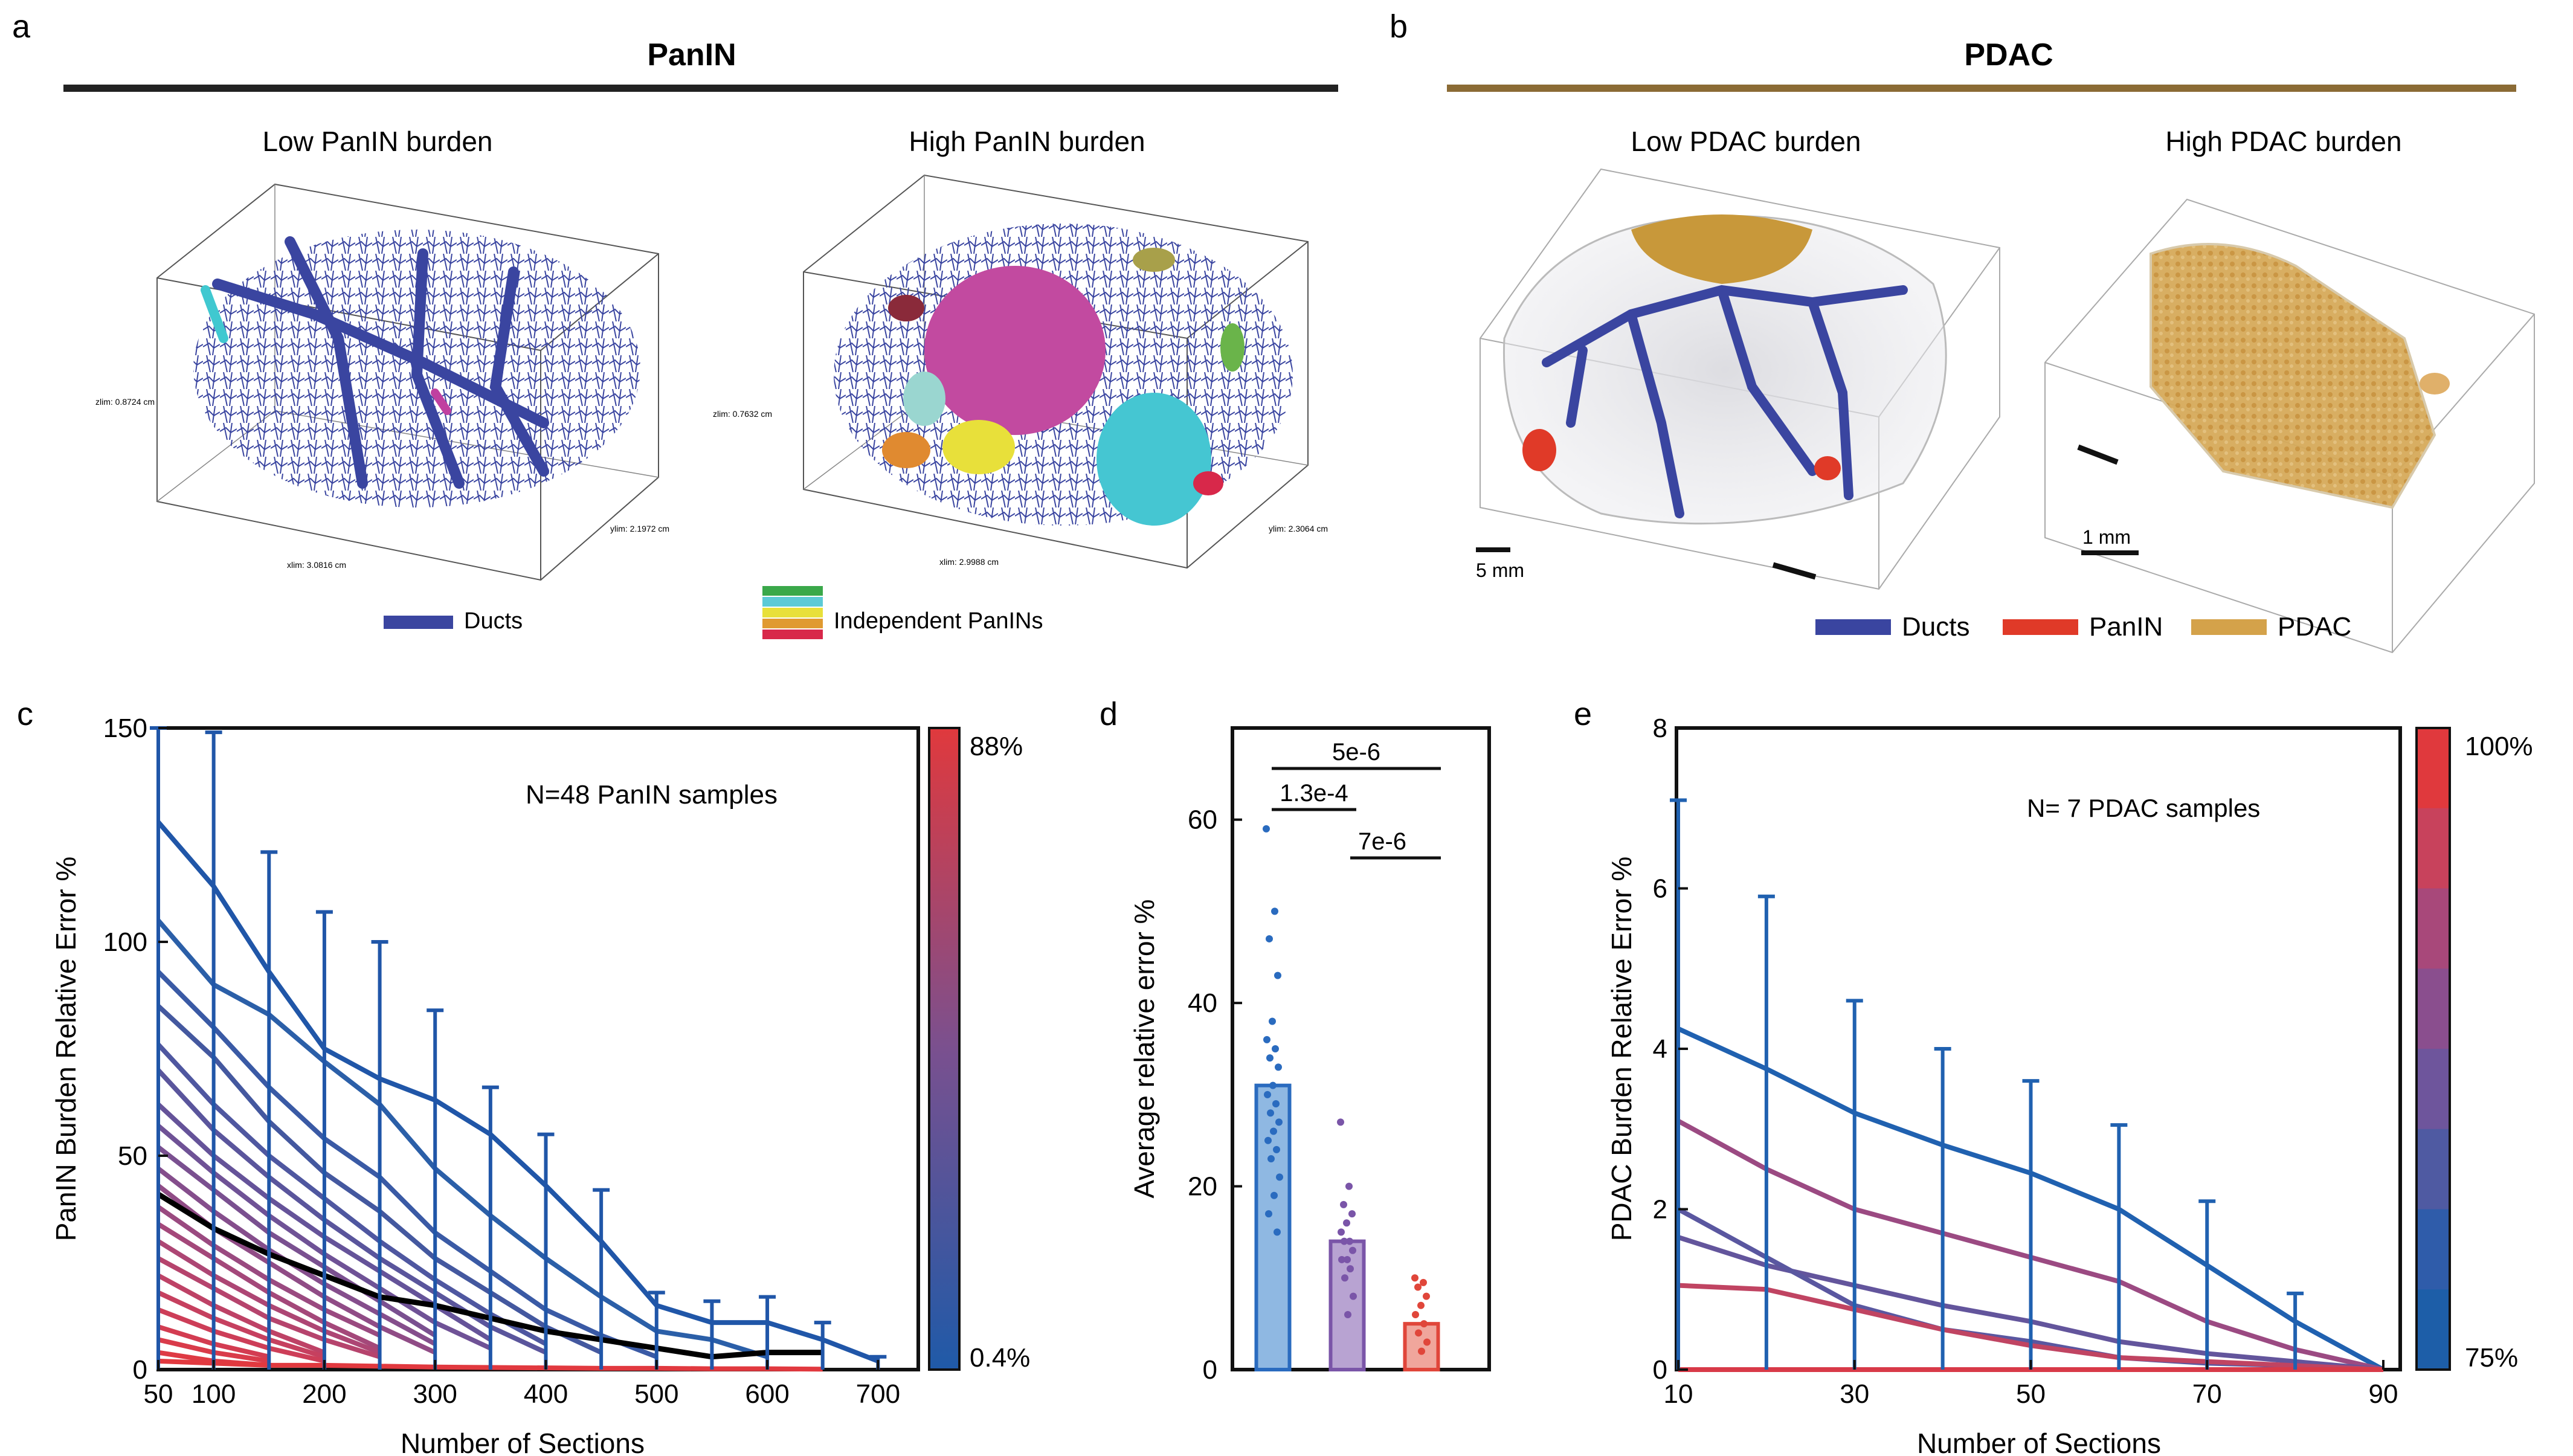 The width and height of the screenshot is (2573, 1456). Describe the element at coordinates (1660, 889) in the screenshot. I see `y-tick-label: 6` at that location.